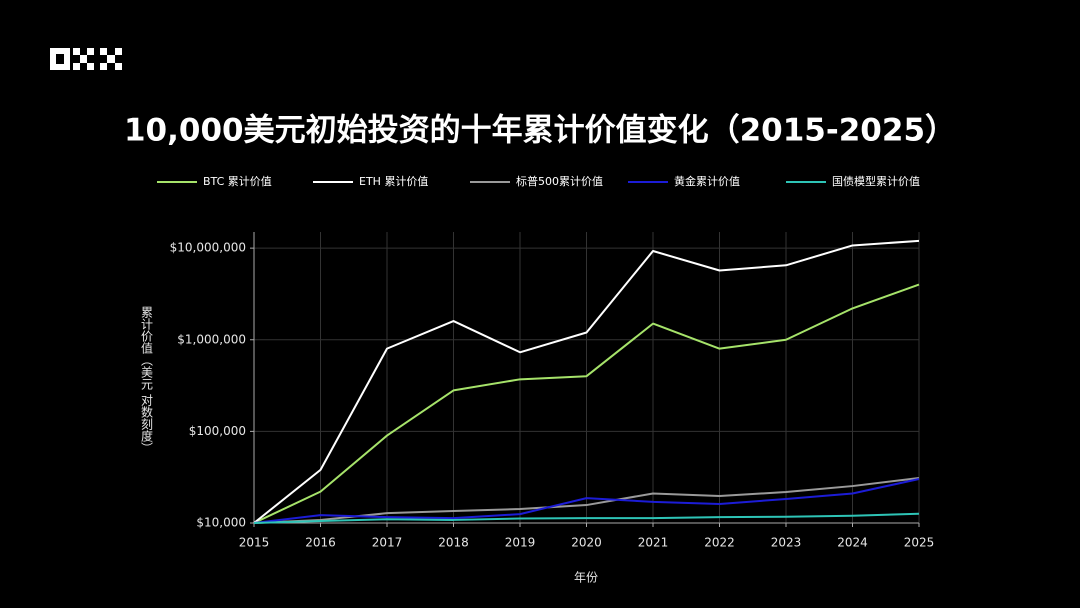 The image size is (1080, 608). I want to click on y-tick-label: $100,000, so click(217, 431).